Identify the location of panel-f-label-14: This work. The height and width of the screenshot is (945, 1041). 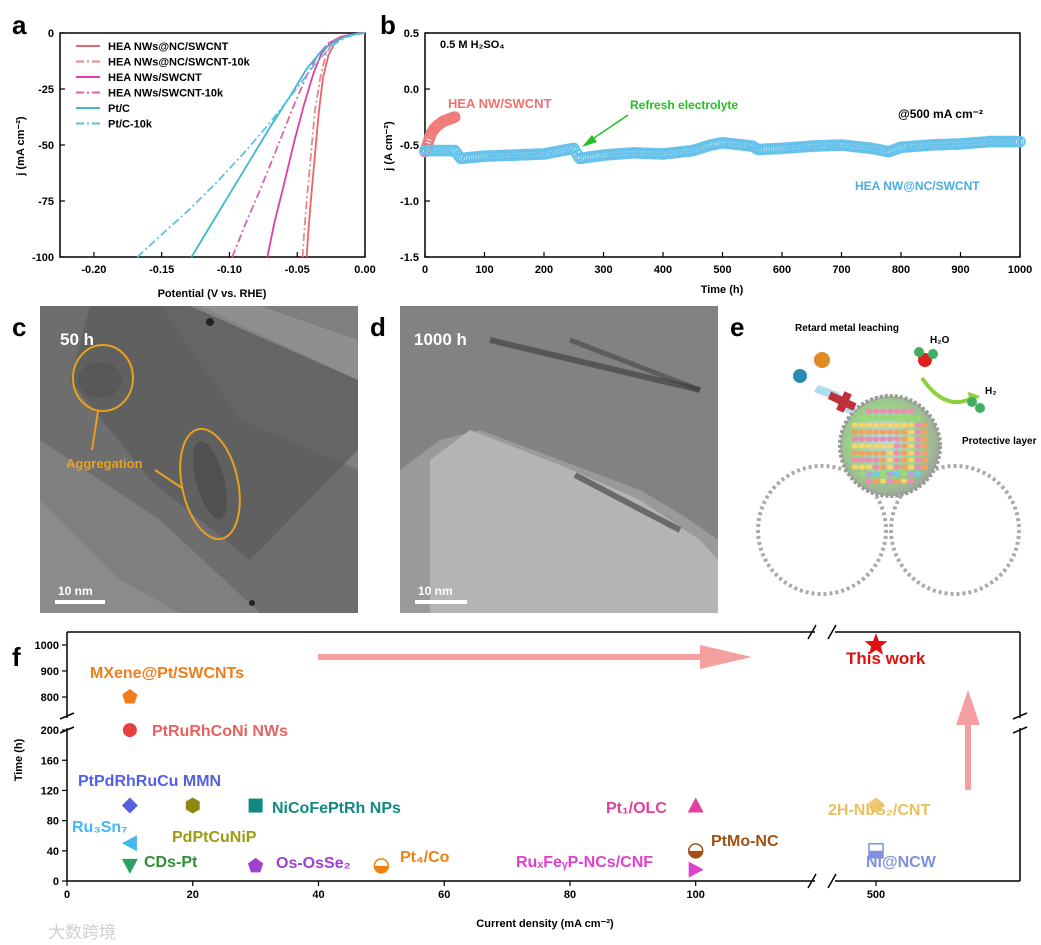
(886, 658).